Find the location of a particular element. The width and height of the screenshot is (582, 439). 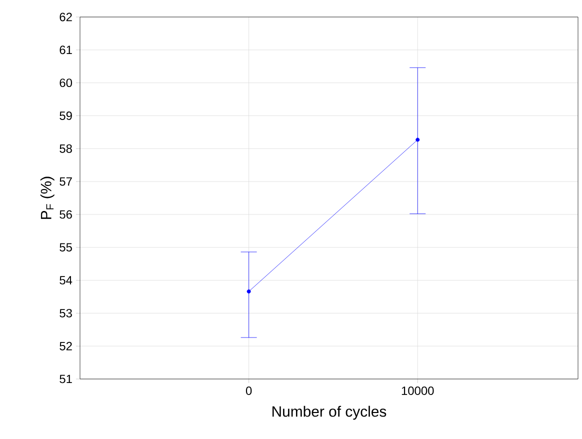

y-tick-label: 56 is located at coordinates (66, 214).